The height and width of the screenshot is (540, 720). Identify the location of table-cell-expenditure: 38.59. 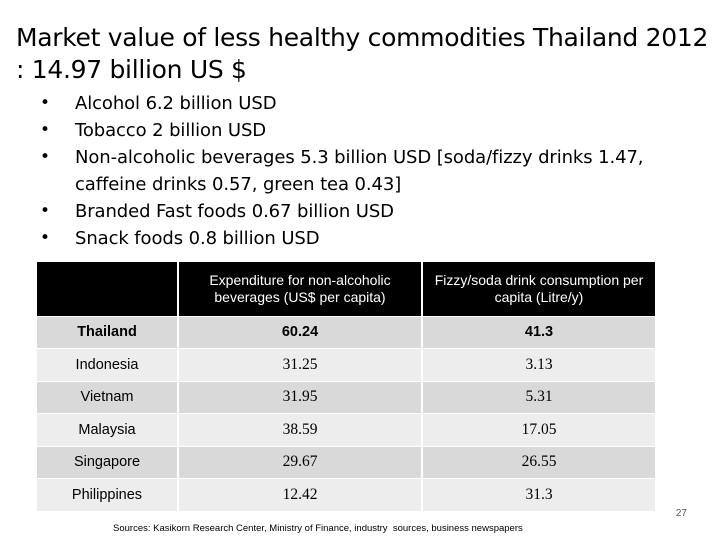
(300, 429).